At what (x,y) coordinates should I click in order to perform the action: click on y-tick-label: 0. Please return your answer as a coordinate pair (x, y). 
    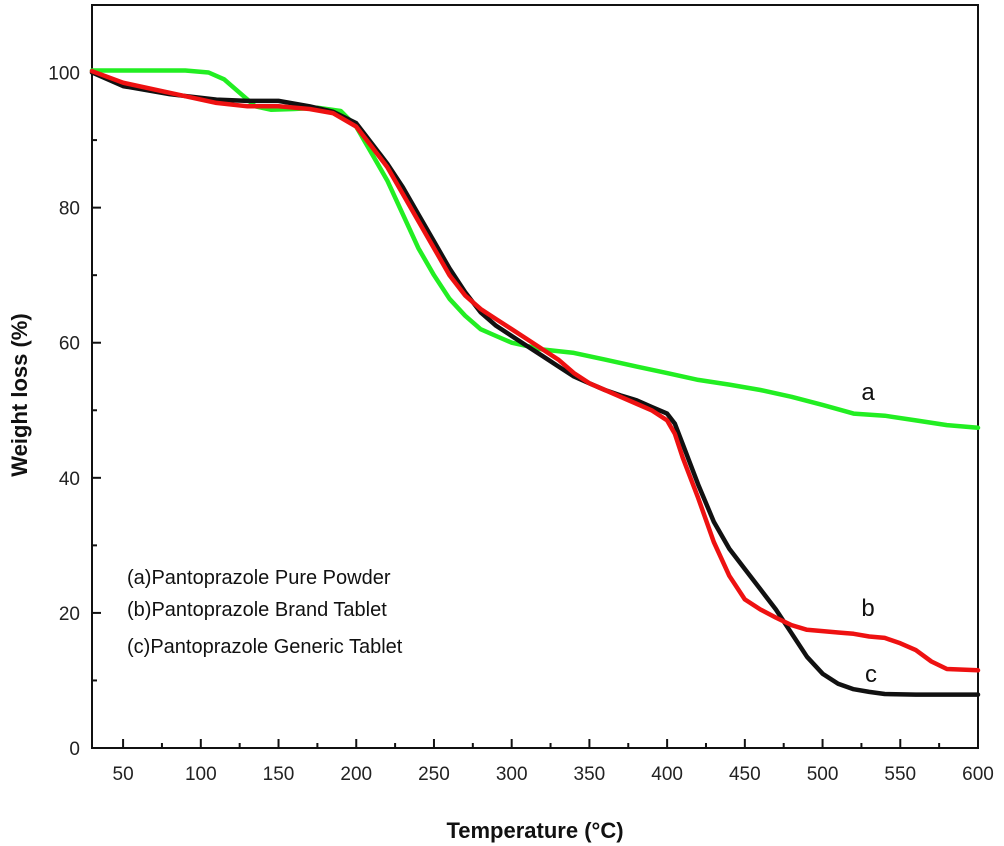
    Looking at the image, I should click on (74, 749).